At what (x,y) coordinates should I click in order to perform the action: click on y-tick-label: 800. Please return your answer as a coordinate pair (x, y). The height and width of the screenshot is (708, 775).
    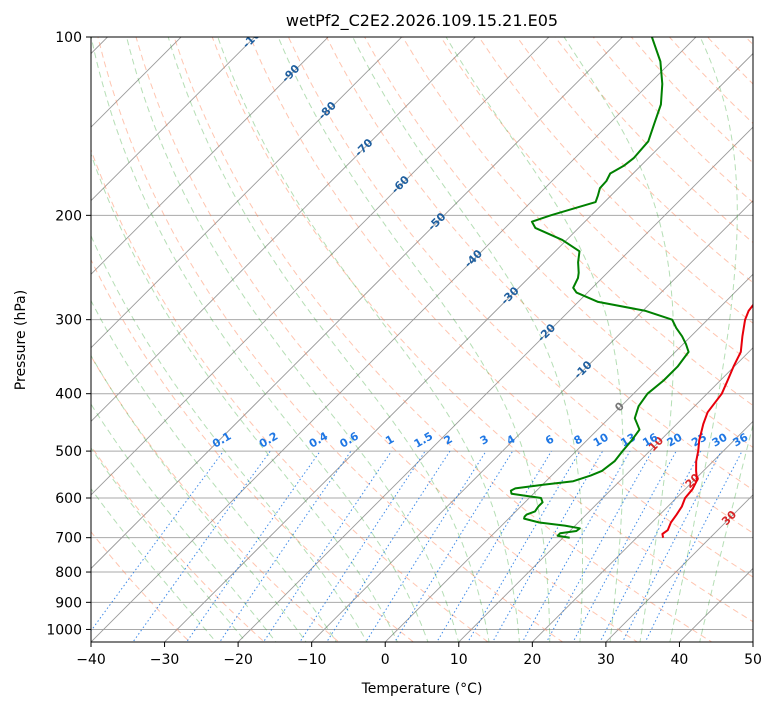
    Looking at the image, I should click on (68, 573).